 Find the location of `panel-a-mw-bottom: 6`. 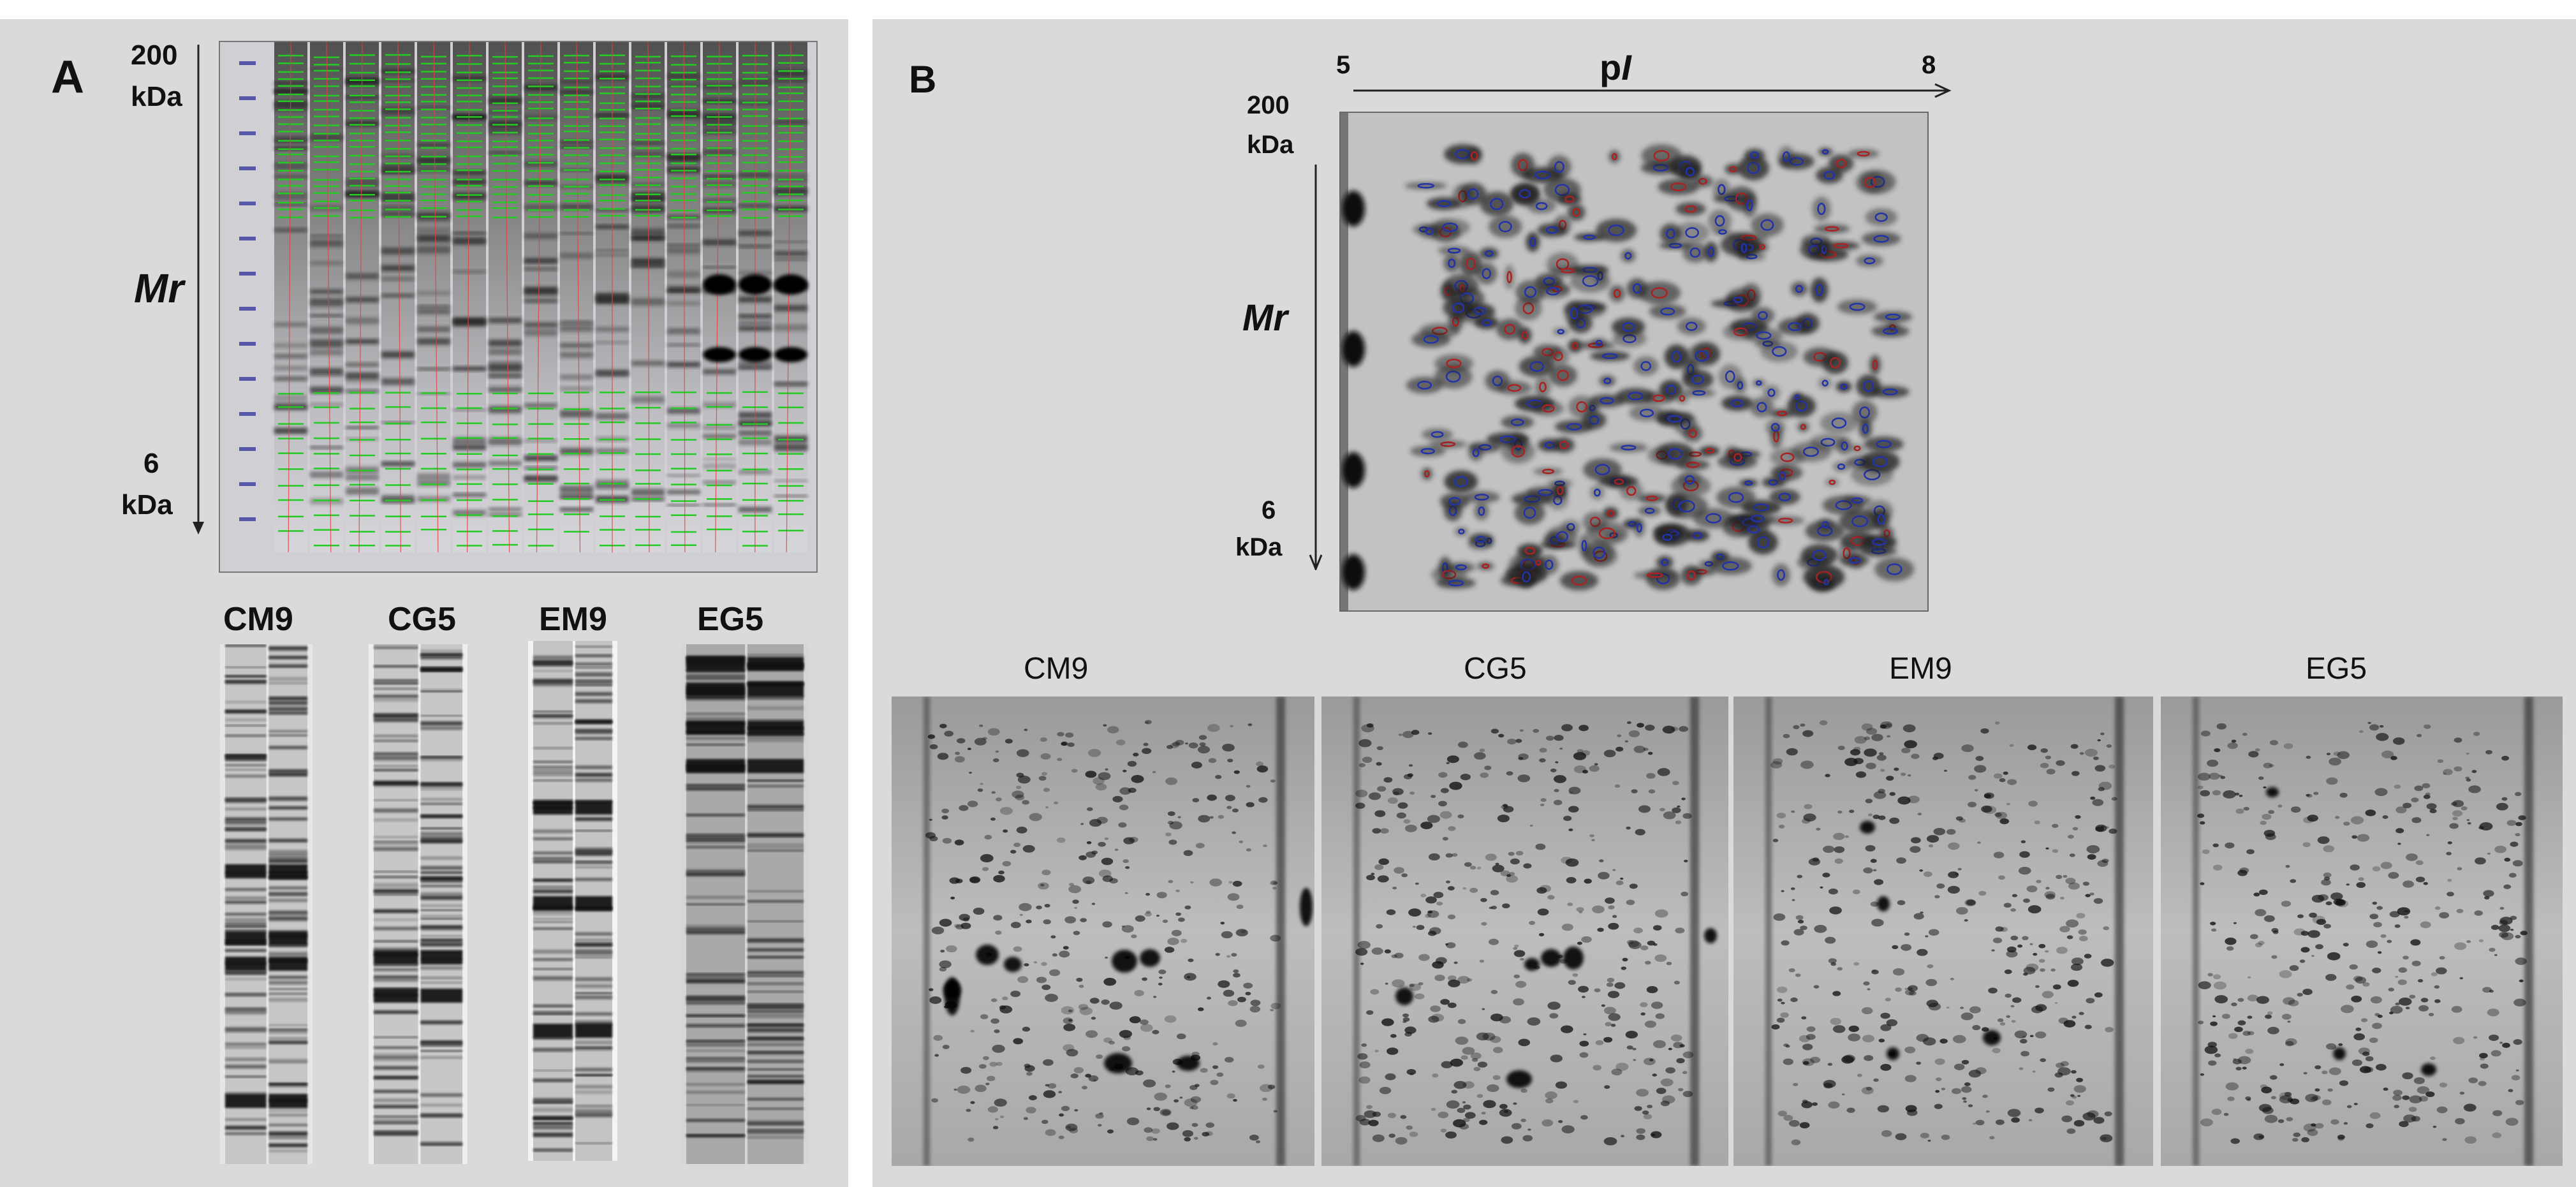

panel-a-mw-bottom: 6 is located at coordinates (151, 463).